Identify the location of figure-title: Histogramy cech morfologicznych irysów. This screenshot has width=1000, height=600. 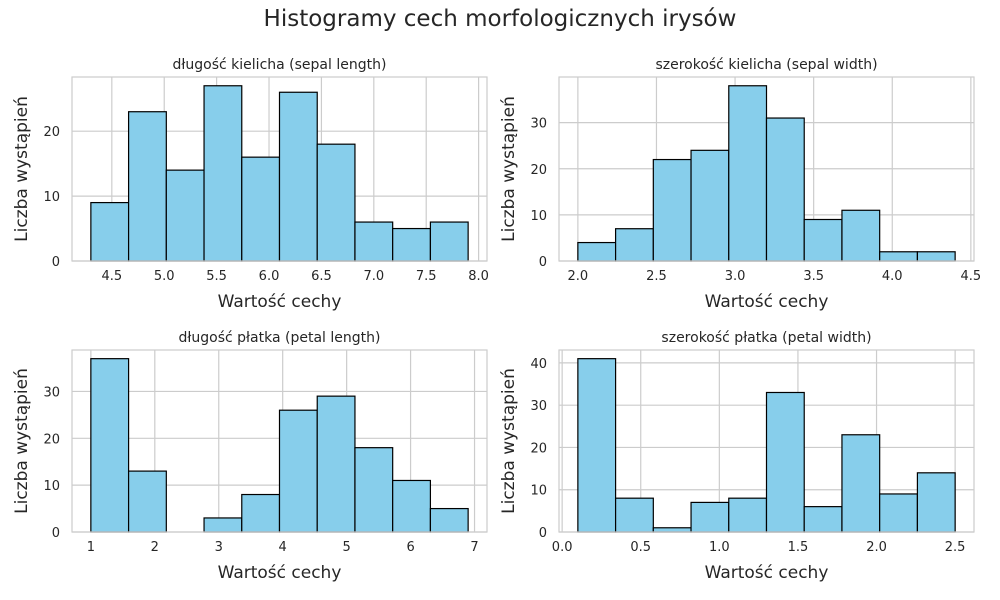
(500, 19).